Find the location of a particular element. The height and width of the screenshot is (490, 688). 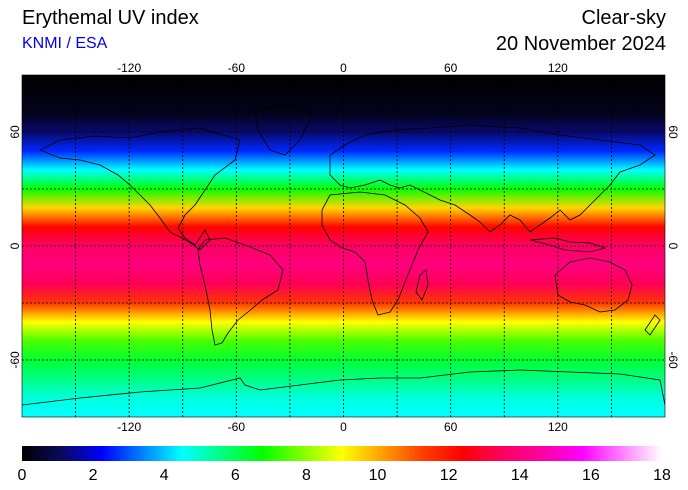

colorbar-tick-label: 2 is located at coordinates (93, 475).